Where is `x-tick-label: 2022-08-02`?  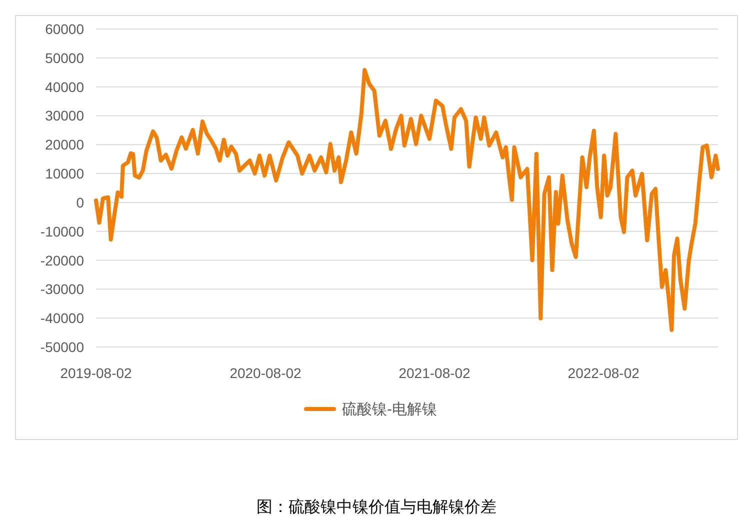
x-tick-label: 2022-08-02 is located at coordinates (604, 373).